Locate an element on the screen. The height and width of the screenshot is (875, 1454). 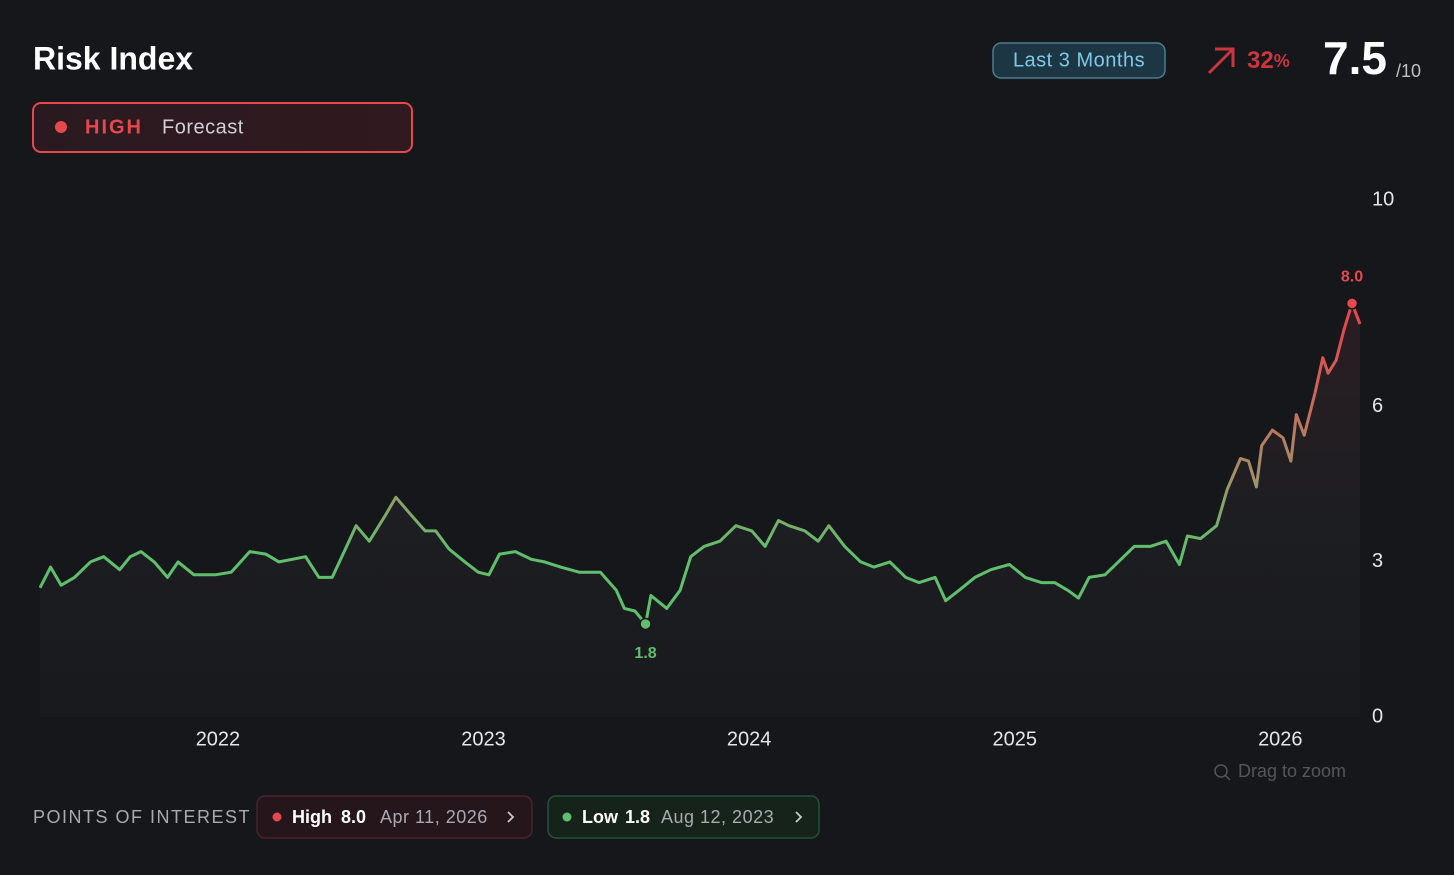
x-tick-label: 2022 is located at coordinates (218, 739).